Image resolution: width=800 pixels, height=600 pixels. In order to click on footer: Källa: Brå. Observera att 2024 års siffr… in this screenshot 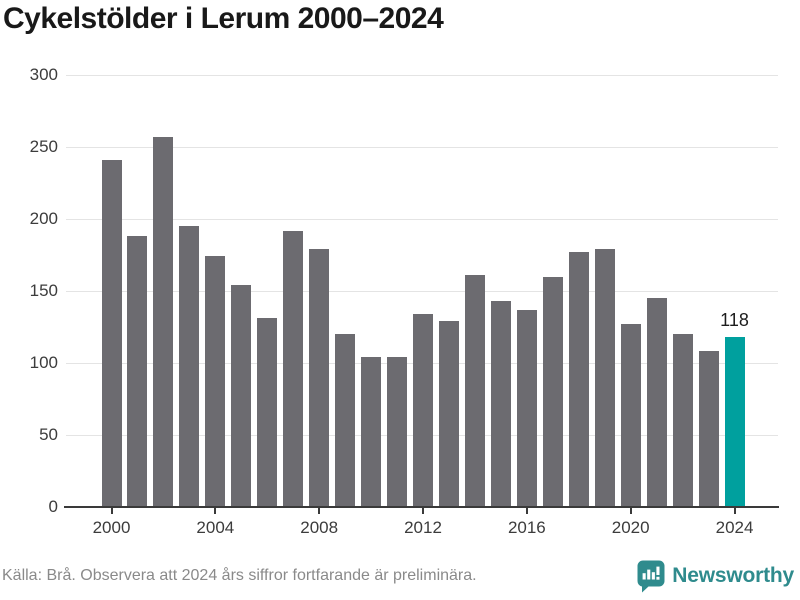, I will do `click(400, 579)`.